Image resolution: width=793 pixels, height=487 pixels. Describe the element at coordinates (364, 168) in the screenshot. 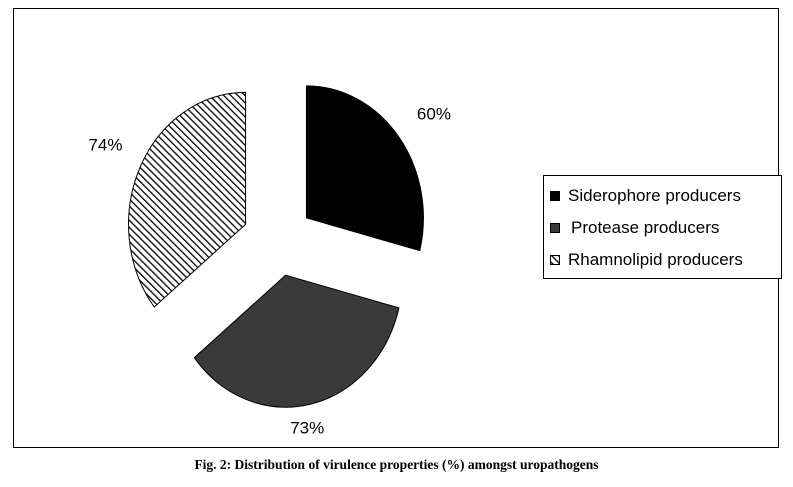

I see `pie-slice-siderophore` at that location.